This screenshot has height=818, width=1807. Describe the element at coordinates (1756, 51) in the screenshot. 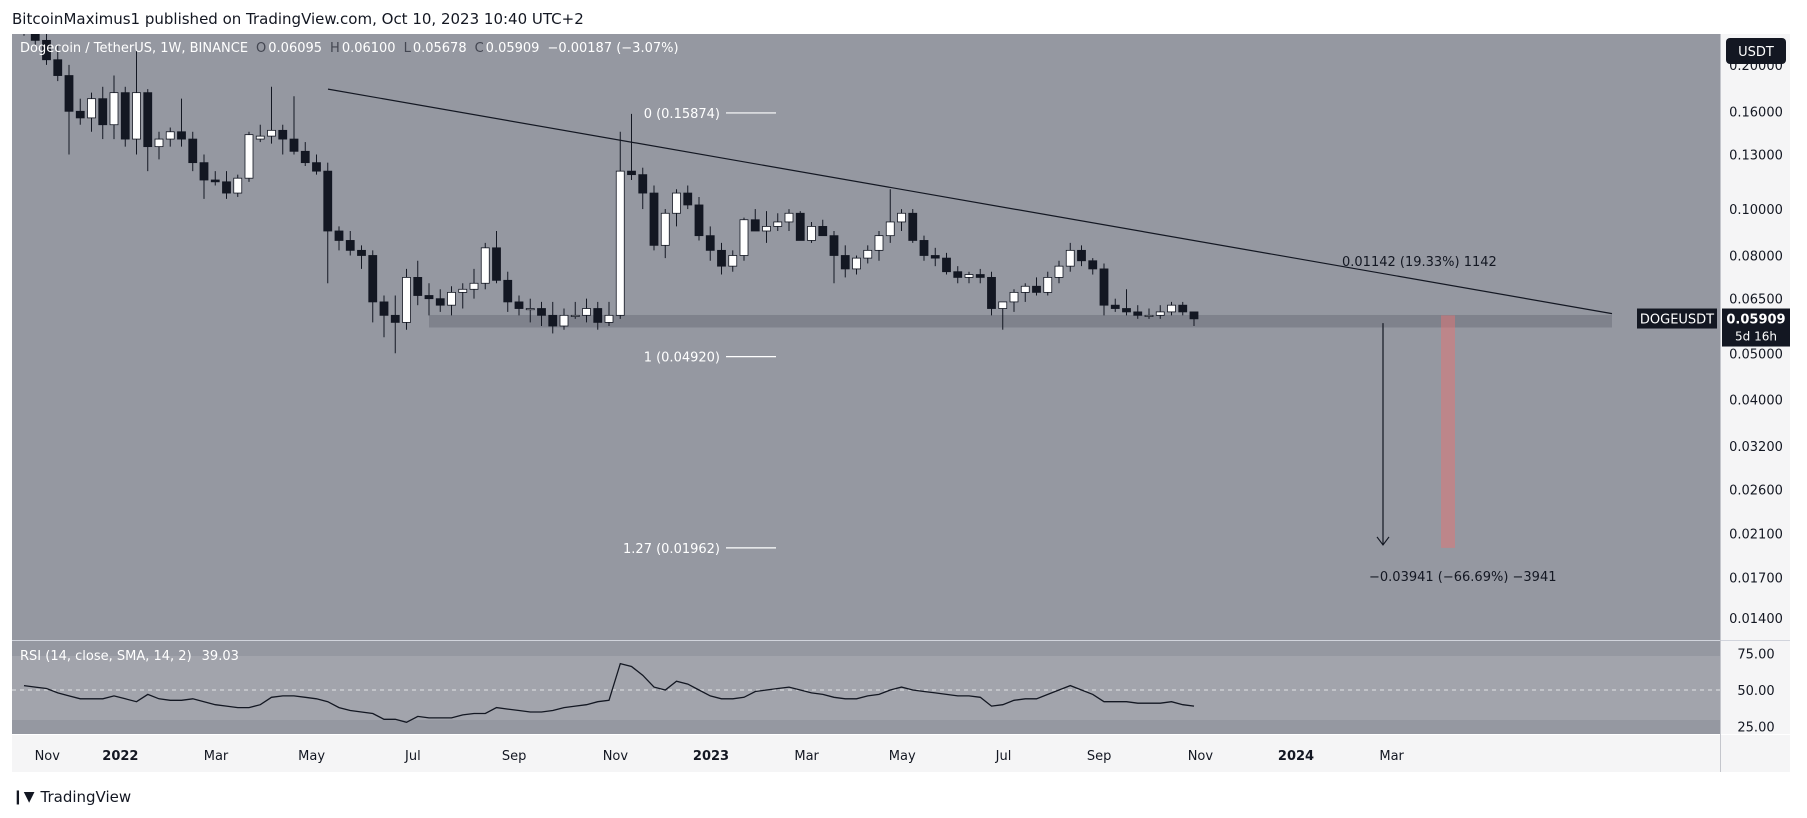

I see `currency-button` at that location.